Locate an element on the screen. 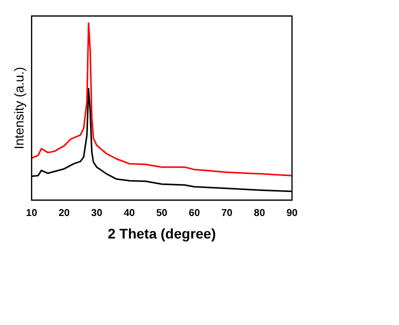  x-tick-label: 80 is located at coordinates (260, 213).